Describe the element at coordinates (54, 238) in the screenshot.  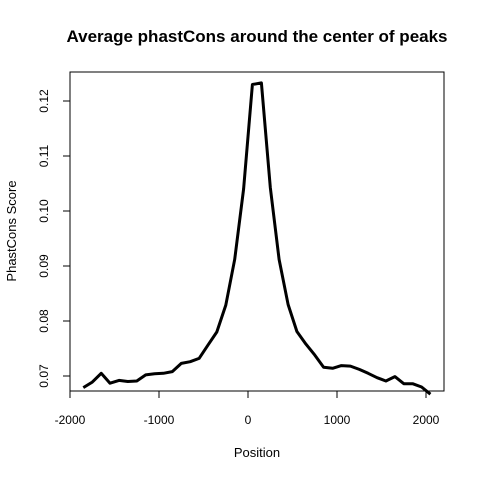
I see `y-axis: 0.07 0.08 0.09 0.10 0.11 0.12` at that location.